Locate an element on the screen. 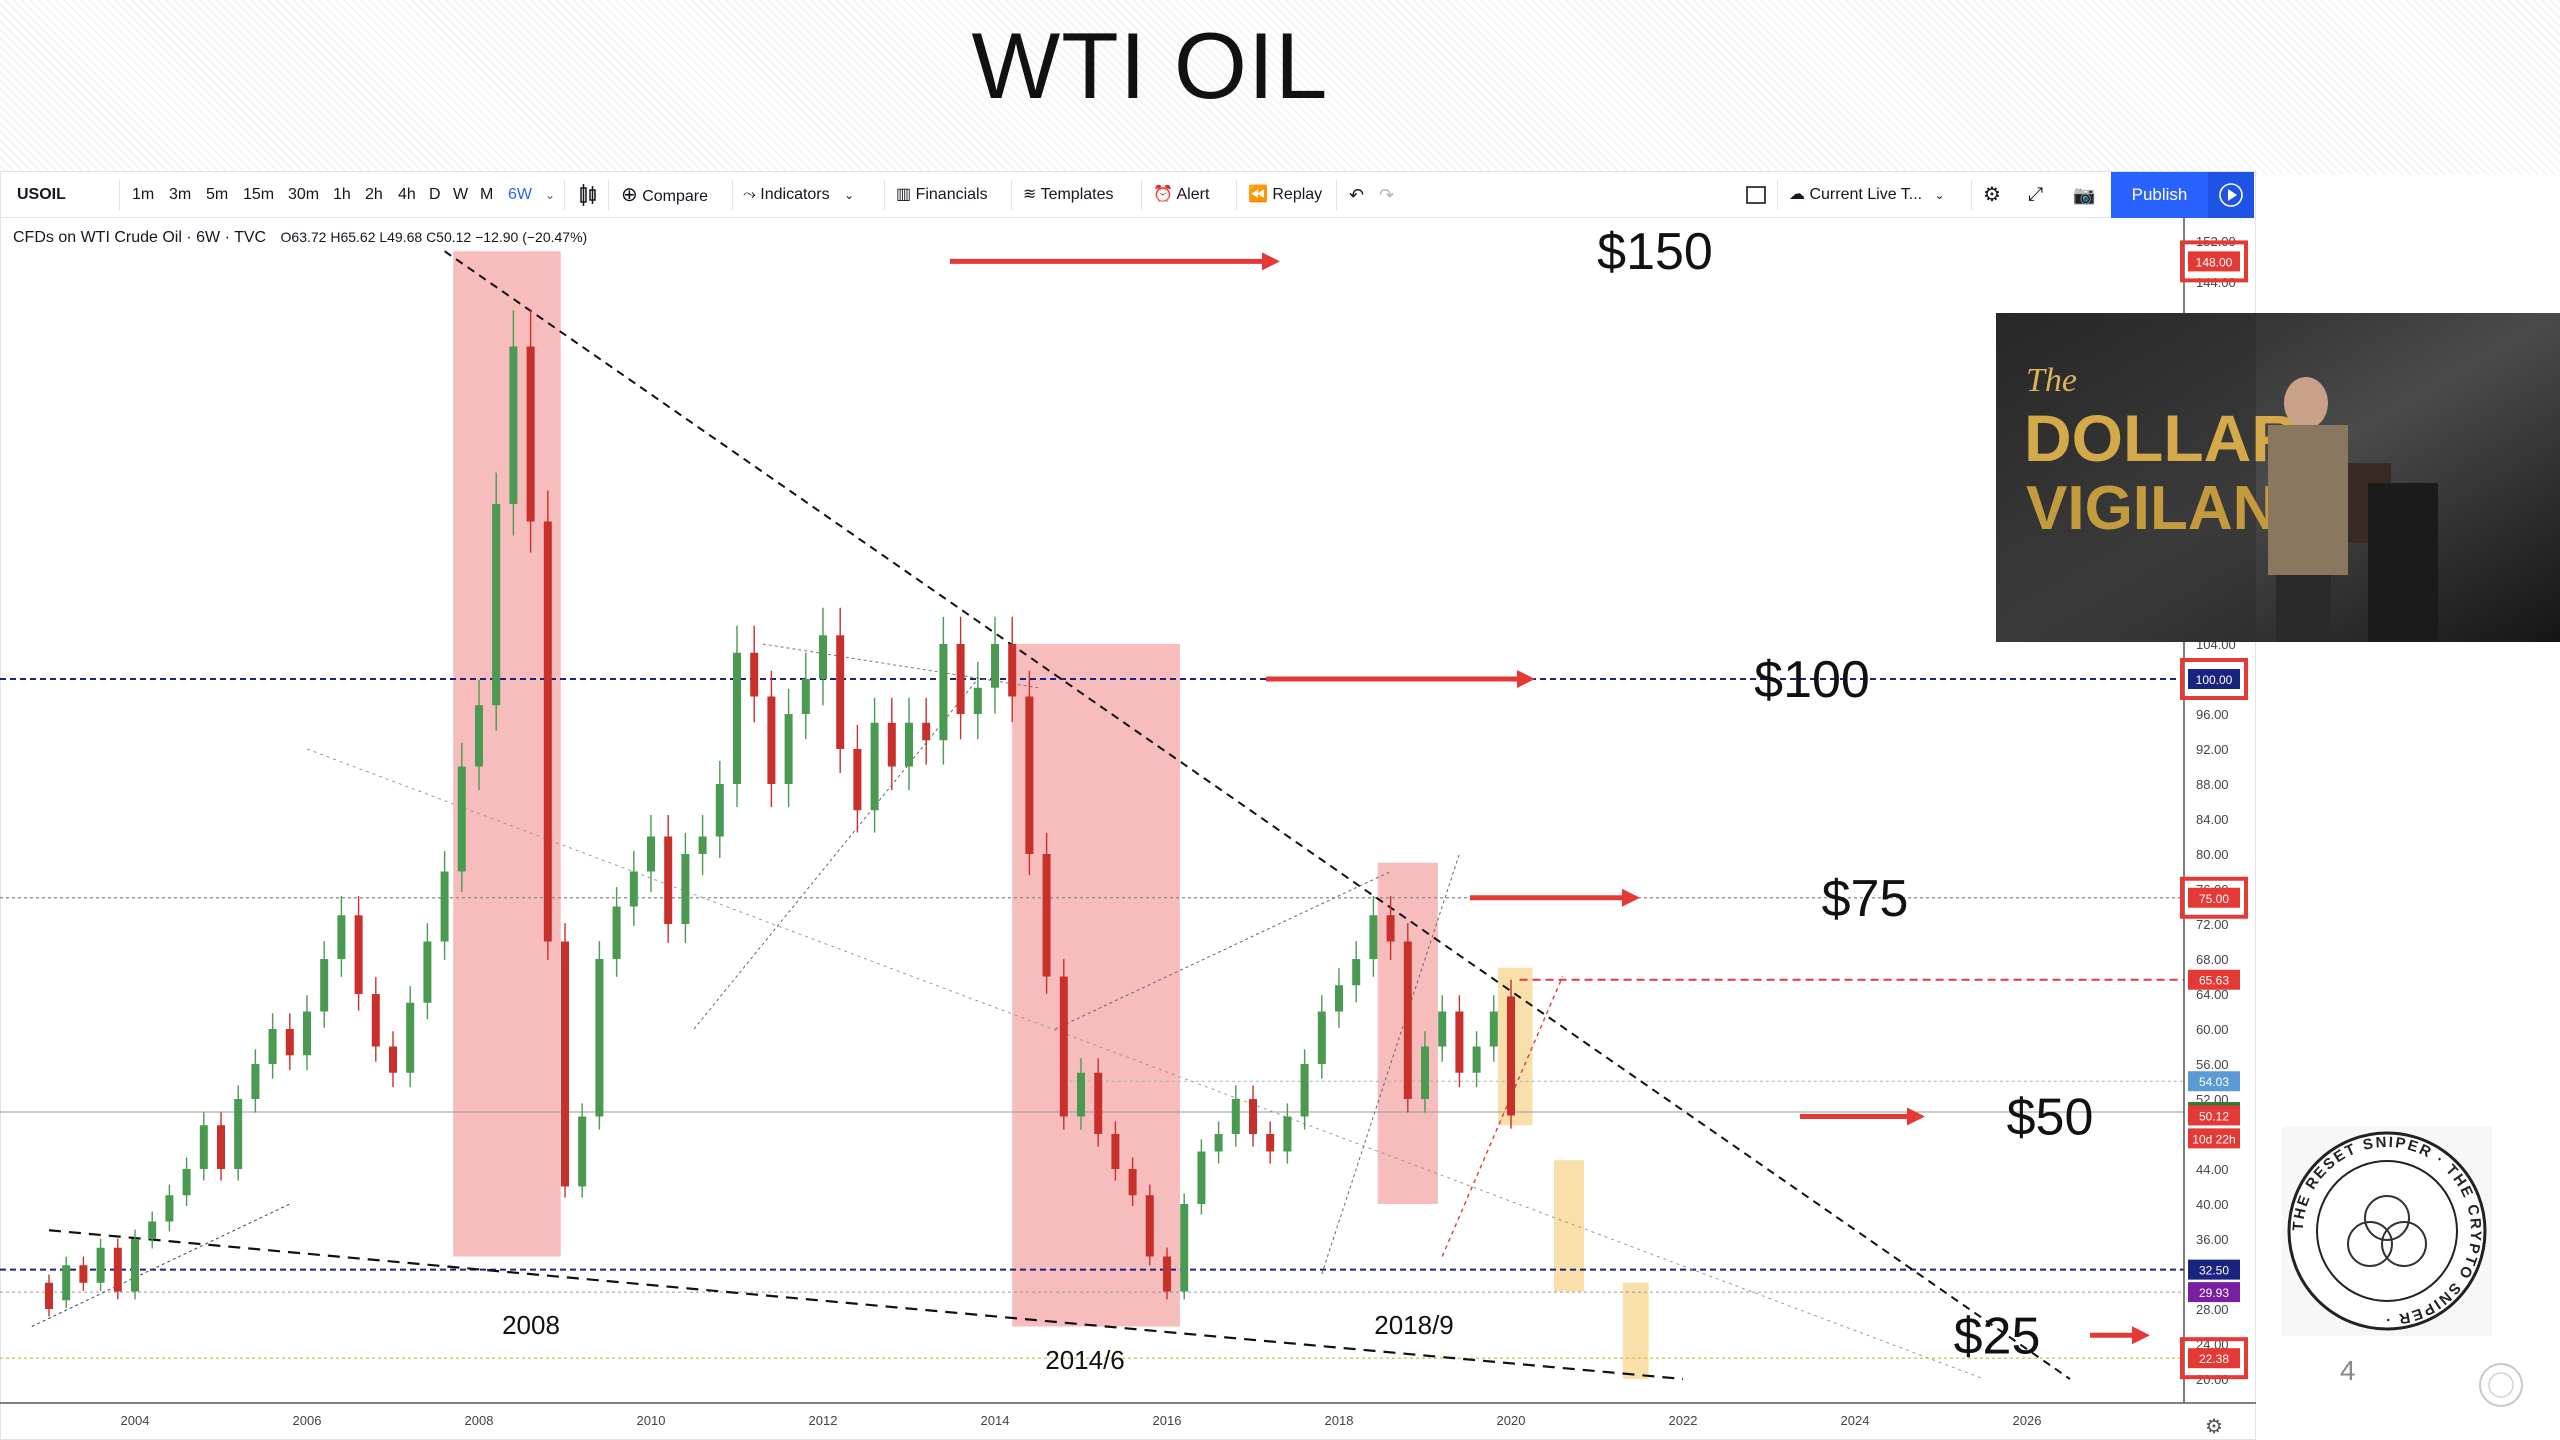  compare-button: ⊕ Compare is located at coordinates (664, 195).